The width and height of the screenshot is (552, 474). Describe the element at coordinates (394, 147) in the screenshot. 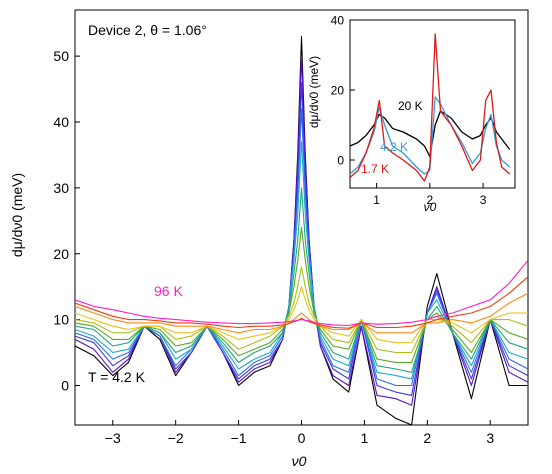

I see `inset-series-label-4k: 4.2 K` at that location.